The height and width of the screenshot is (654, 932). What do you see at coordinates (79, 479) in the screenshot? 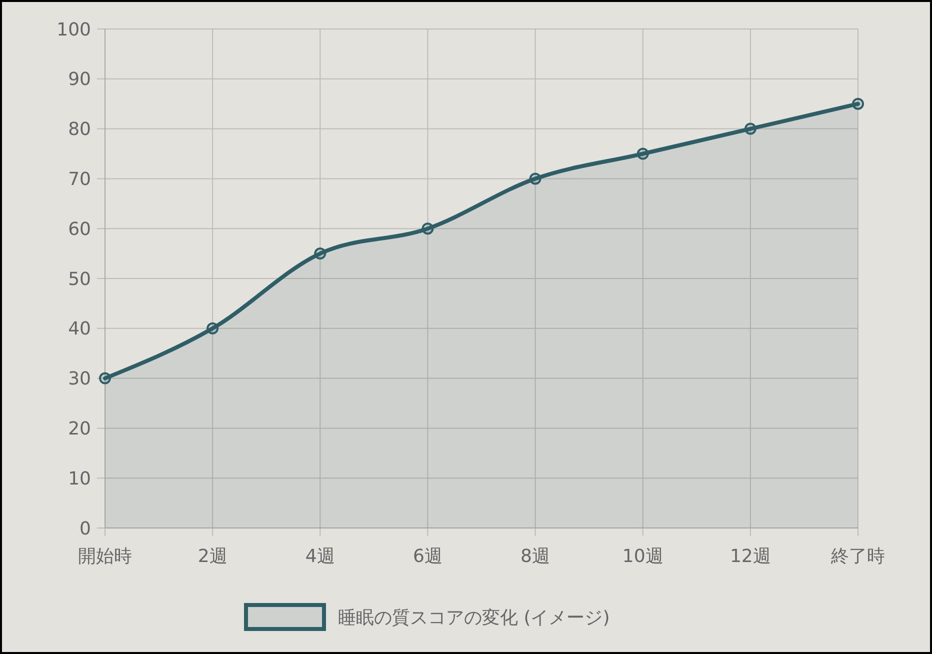
I see `y-tick-label: 10` at bounding box center [79, 479].